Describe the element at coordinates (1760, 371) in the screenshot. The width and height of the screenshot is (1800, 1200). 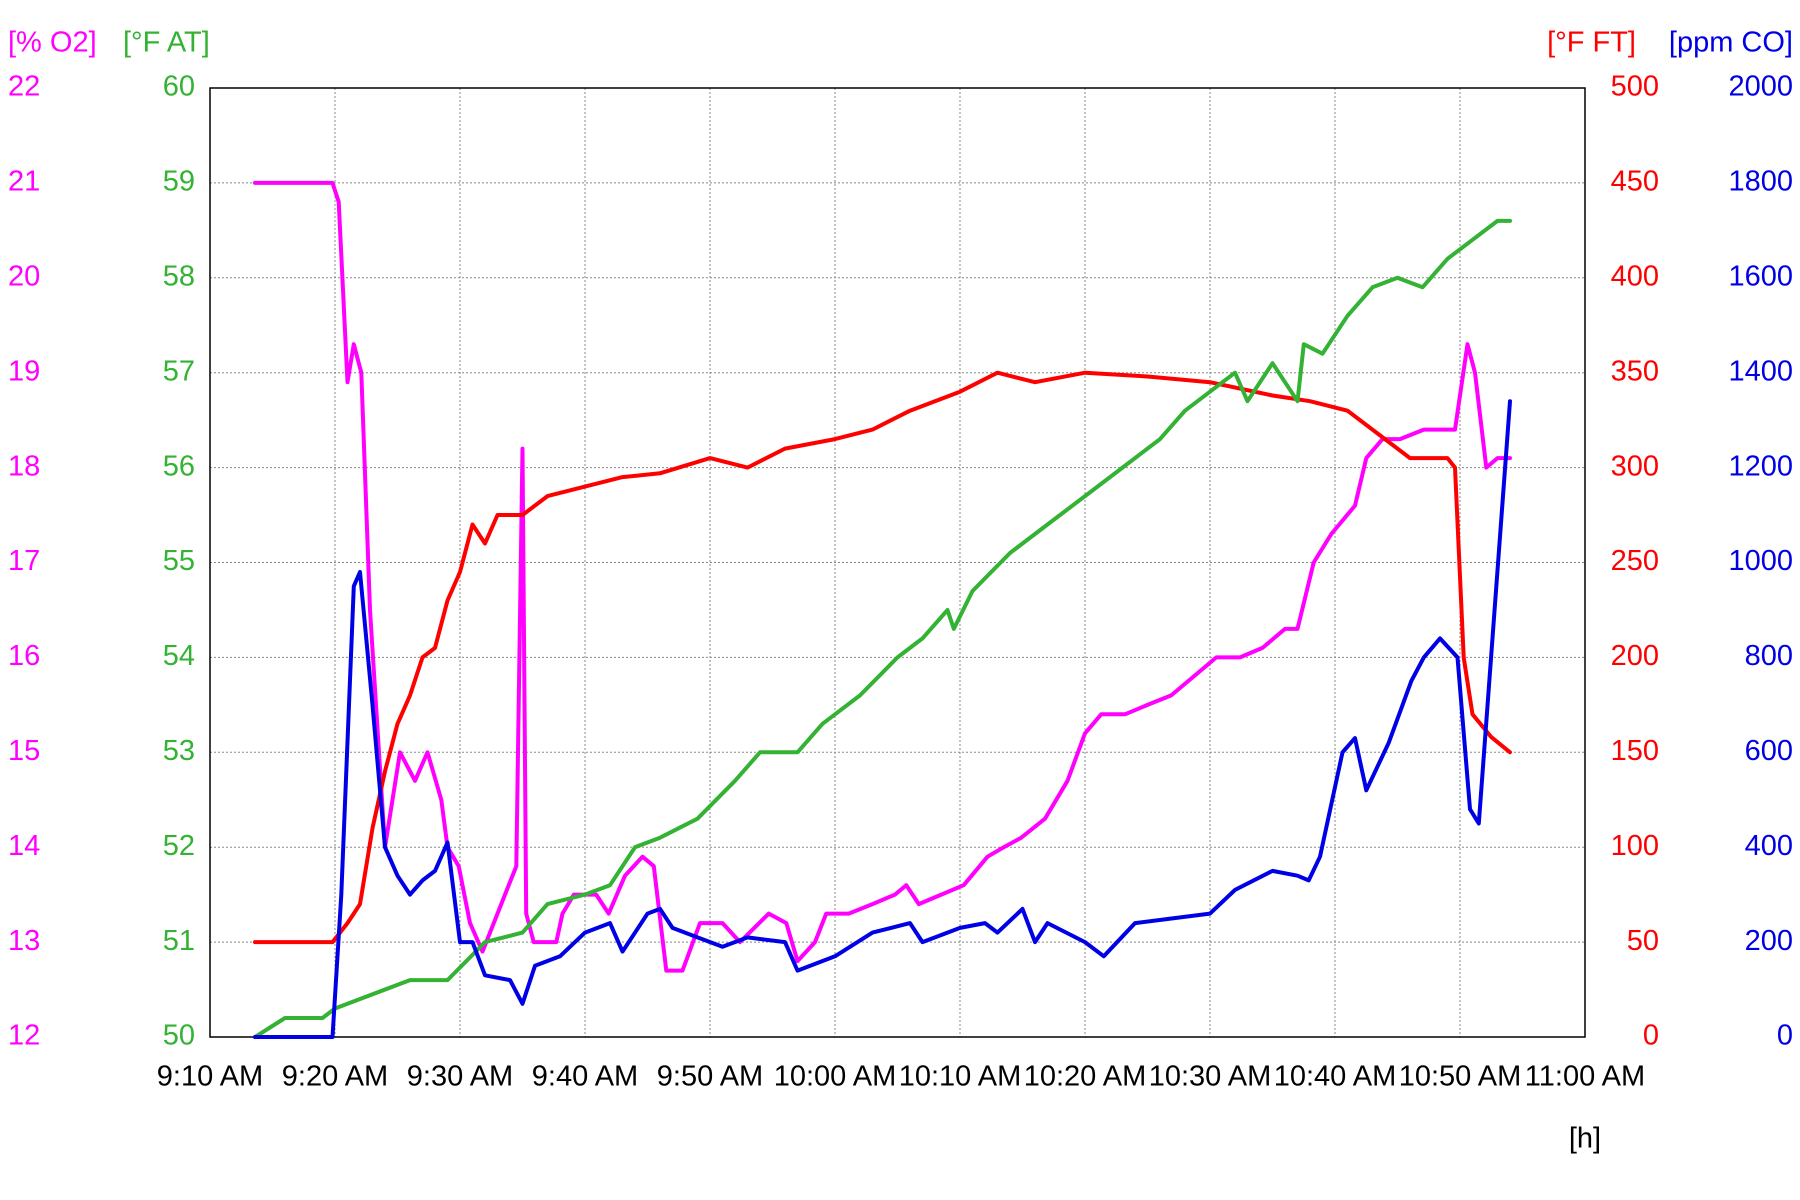
I see `y-tick-label: 1400` at that location.